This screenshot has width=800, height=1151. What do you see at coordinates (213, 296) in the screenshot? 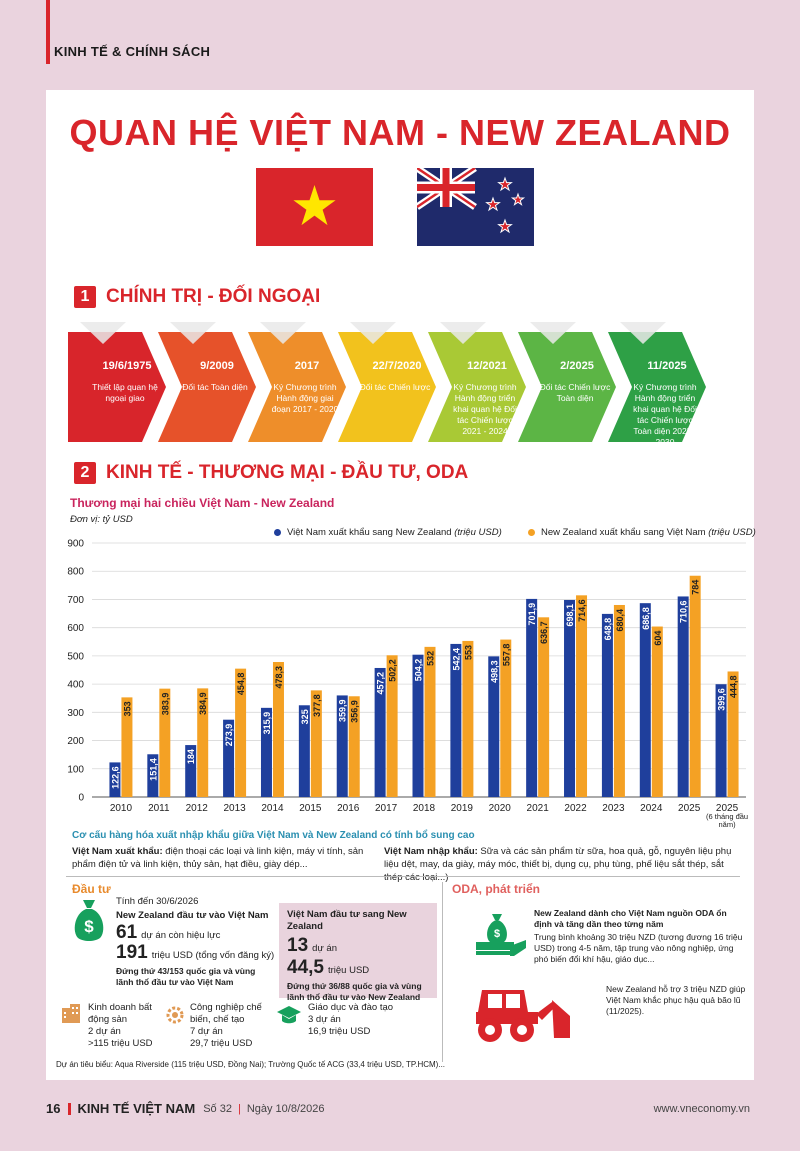
I see `section-title: CHÍNH TRỊ - ĐỐI NGOẠI` at bounding box center [213, 296].